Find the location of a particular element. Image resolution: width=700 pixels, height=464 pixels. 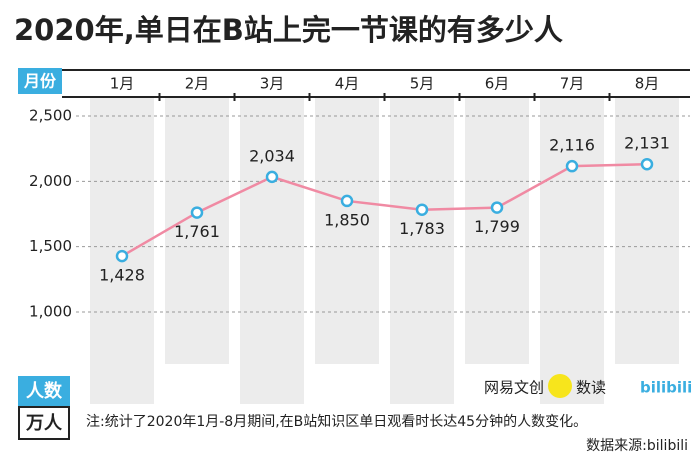

y-label-box is located at coordinates (44, 391).